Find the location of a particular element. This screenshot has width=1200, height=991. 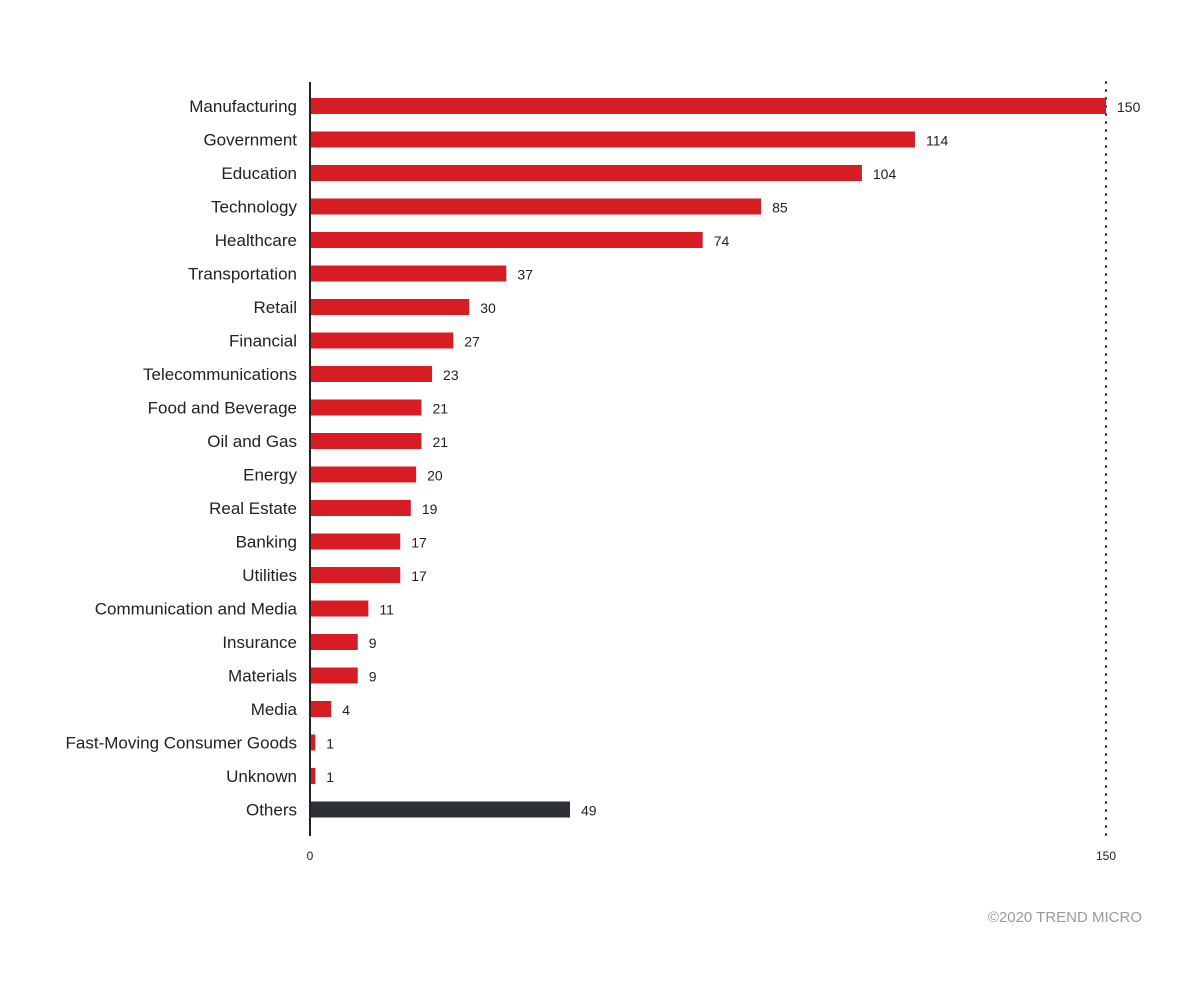

value-label: 11 is located at coordinates (386, 610).